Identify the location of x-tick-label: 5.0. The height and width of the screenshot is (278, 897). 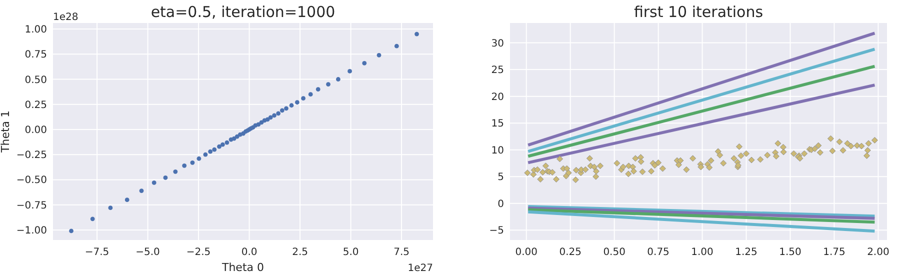
(350, 252).